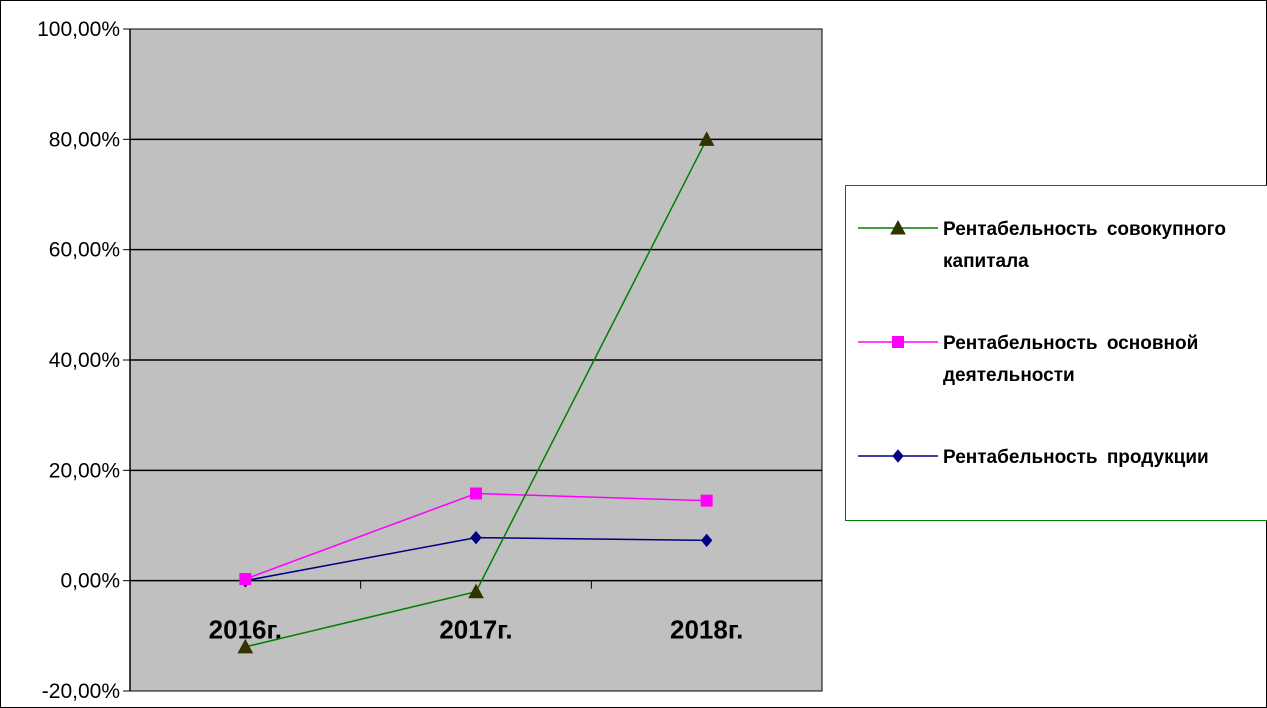  I want to click on y-tick-label-2: 20,00%, so click(84, 470).